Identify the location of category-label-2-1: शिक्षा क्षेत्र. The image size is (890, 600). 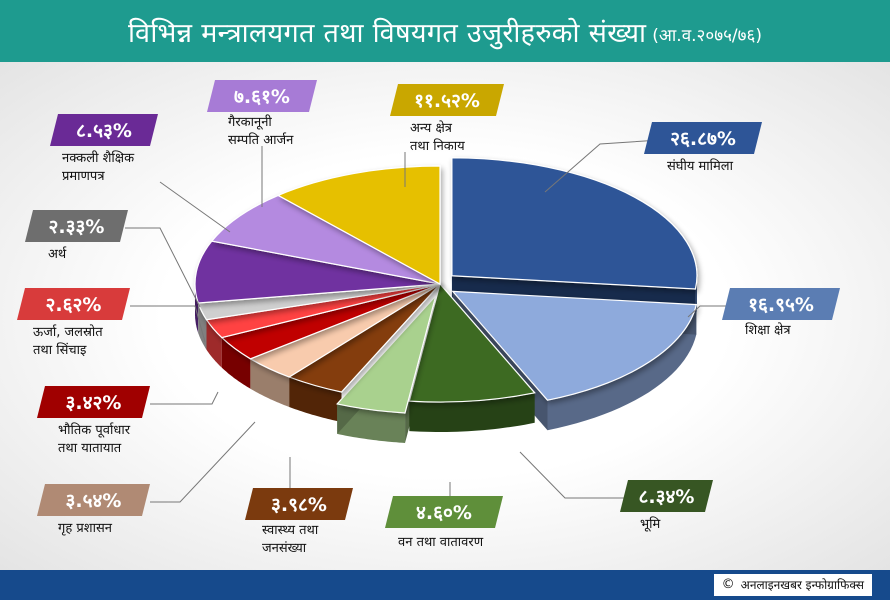
(768, 330).